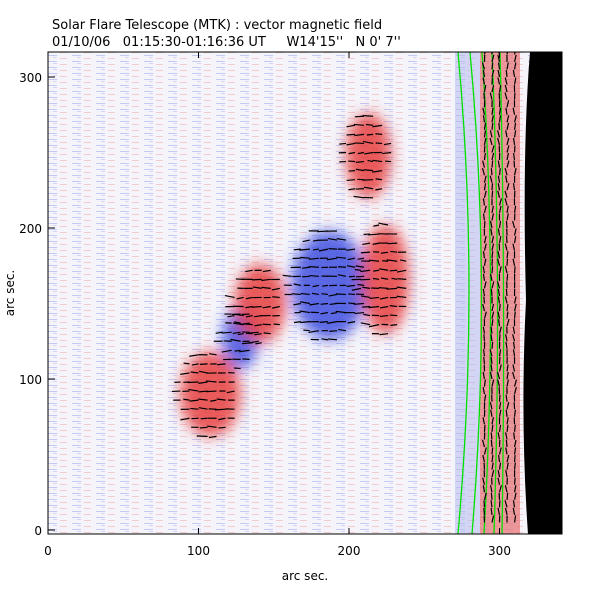 This screenshot has height=589, width=612. What do you see at coordinates (305, 576) in the screenshot?
I see `x-axis-label: arc sec.` at bounding box center [305, 576].